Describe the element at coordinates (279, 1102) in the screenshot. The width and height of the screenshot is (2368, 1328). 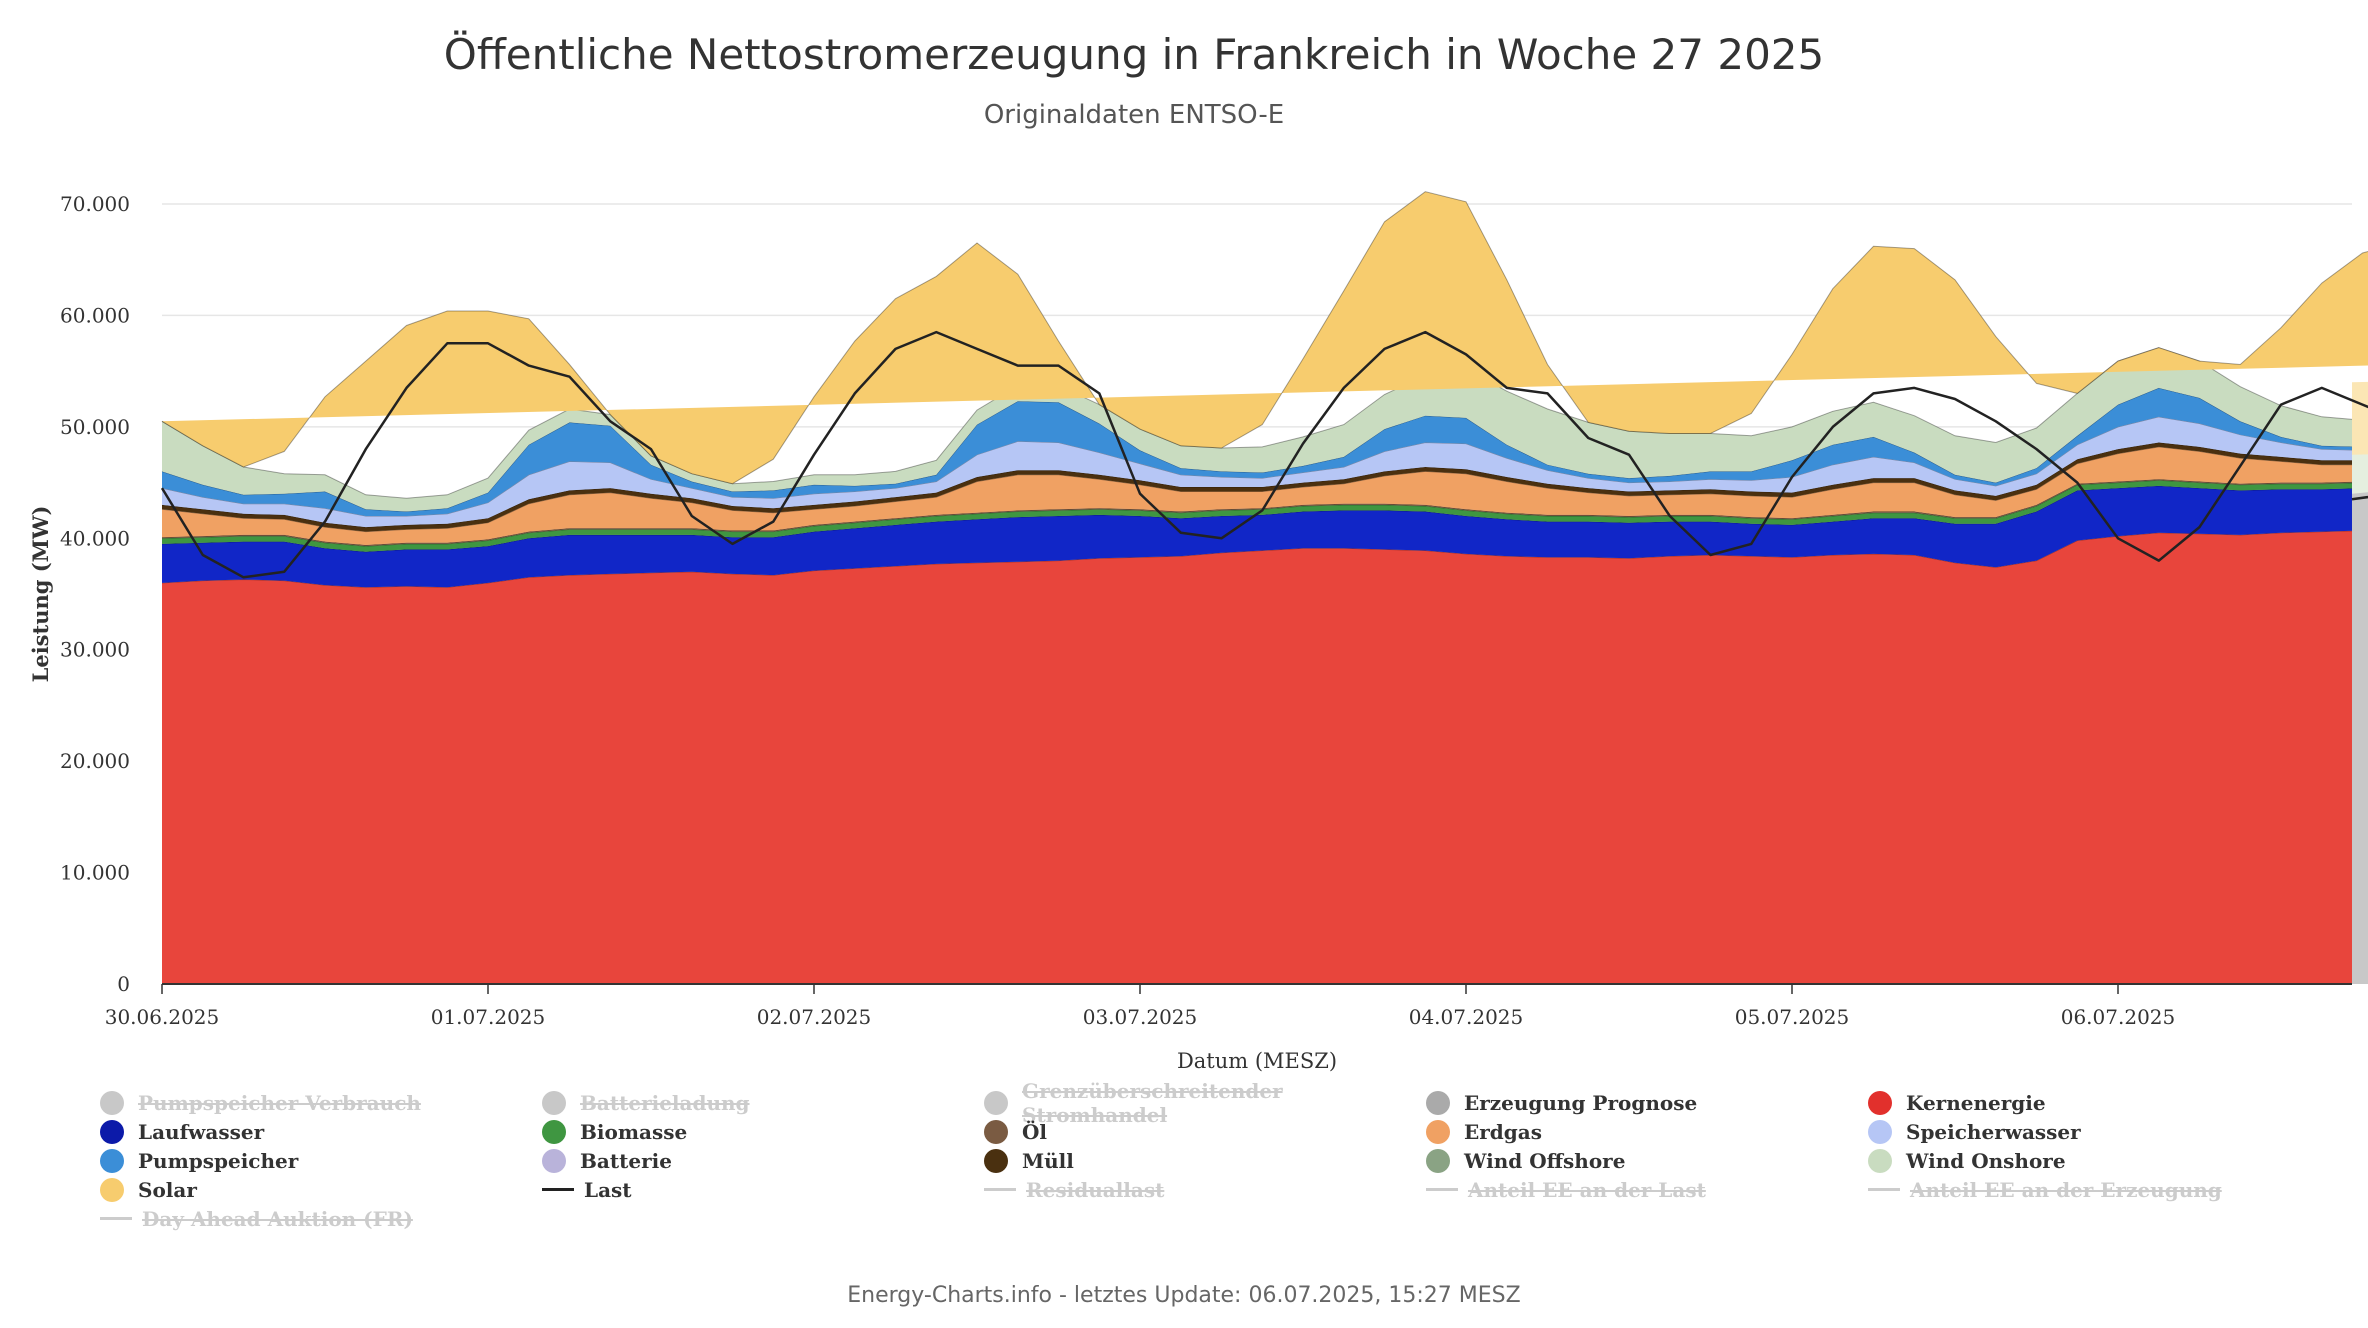
I see `legend-label: Pumpspeicher Verbrauch` at that location.